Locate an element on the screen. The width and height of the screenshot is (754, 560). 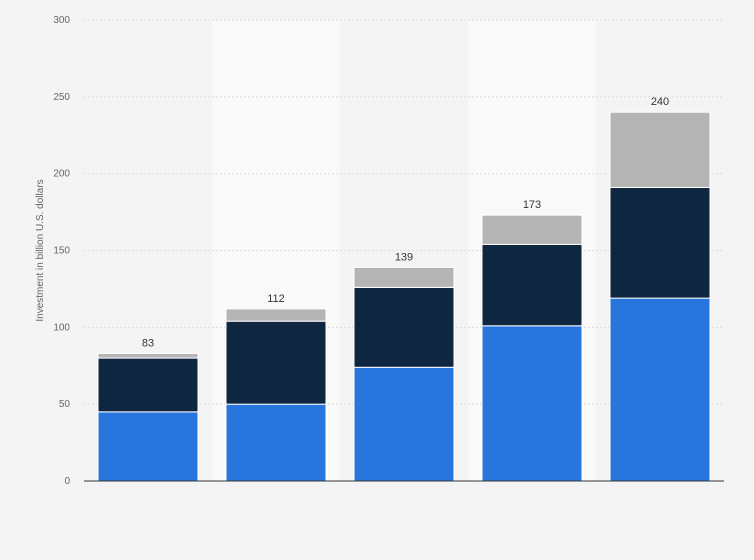
total-label: 83 is located at coordinates (148, 343).